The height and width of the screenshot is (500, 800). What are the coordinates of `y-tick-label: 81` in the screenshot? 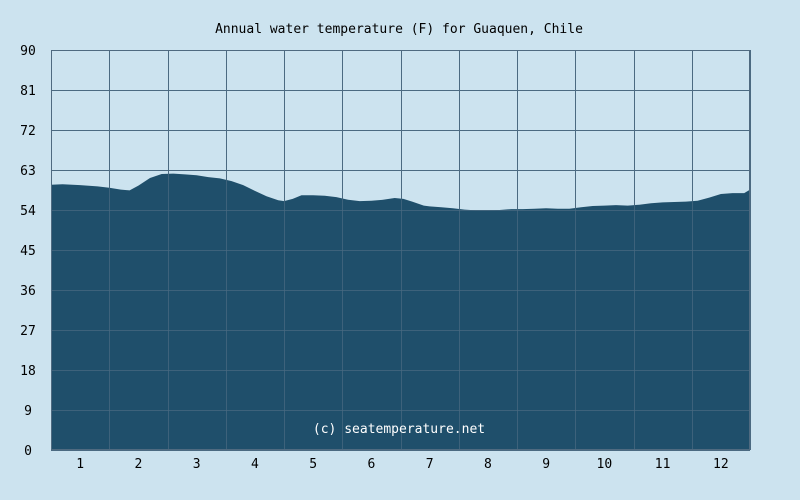 It's located at (28, 91).